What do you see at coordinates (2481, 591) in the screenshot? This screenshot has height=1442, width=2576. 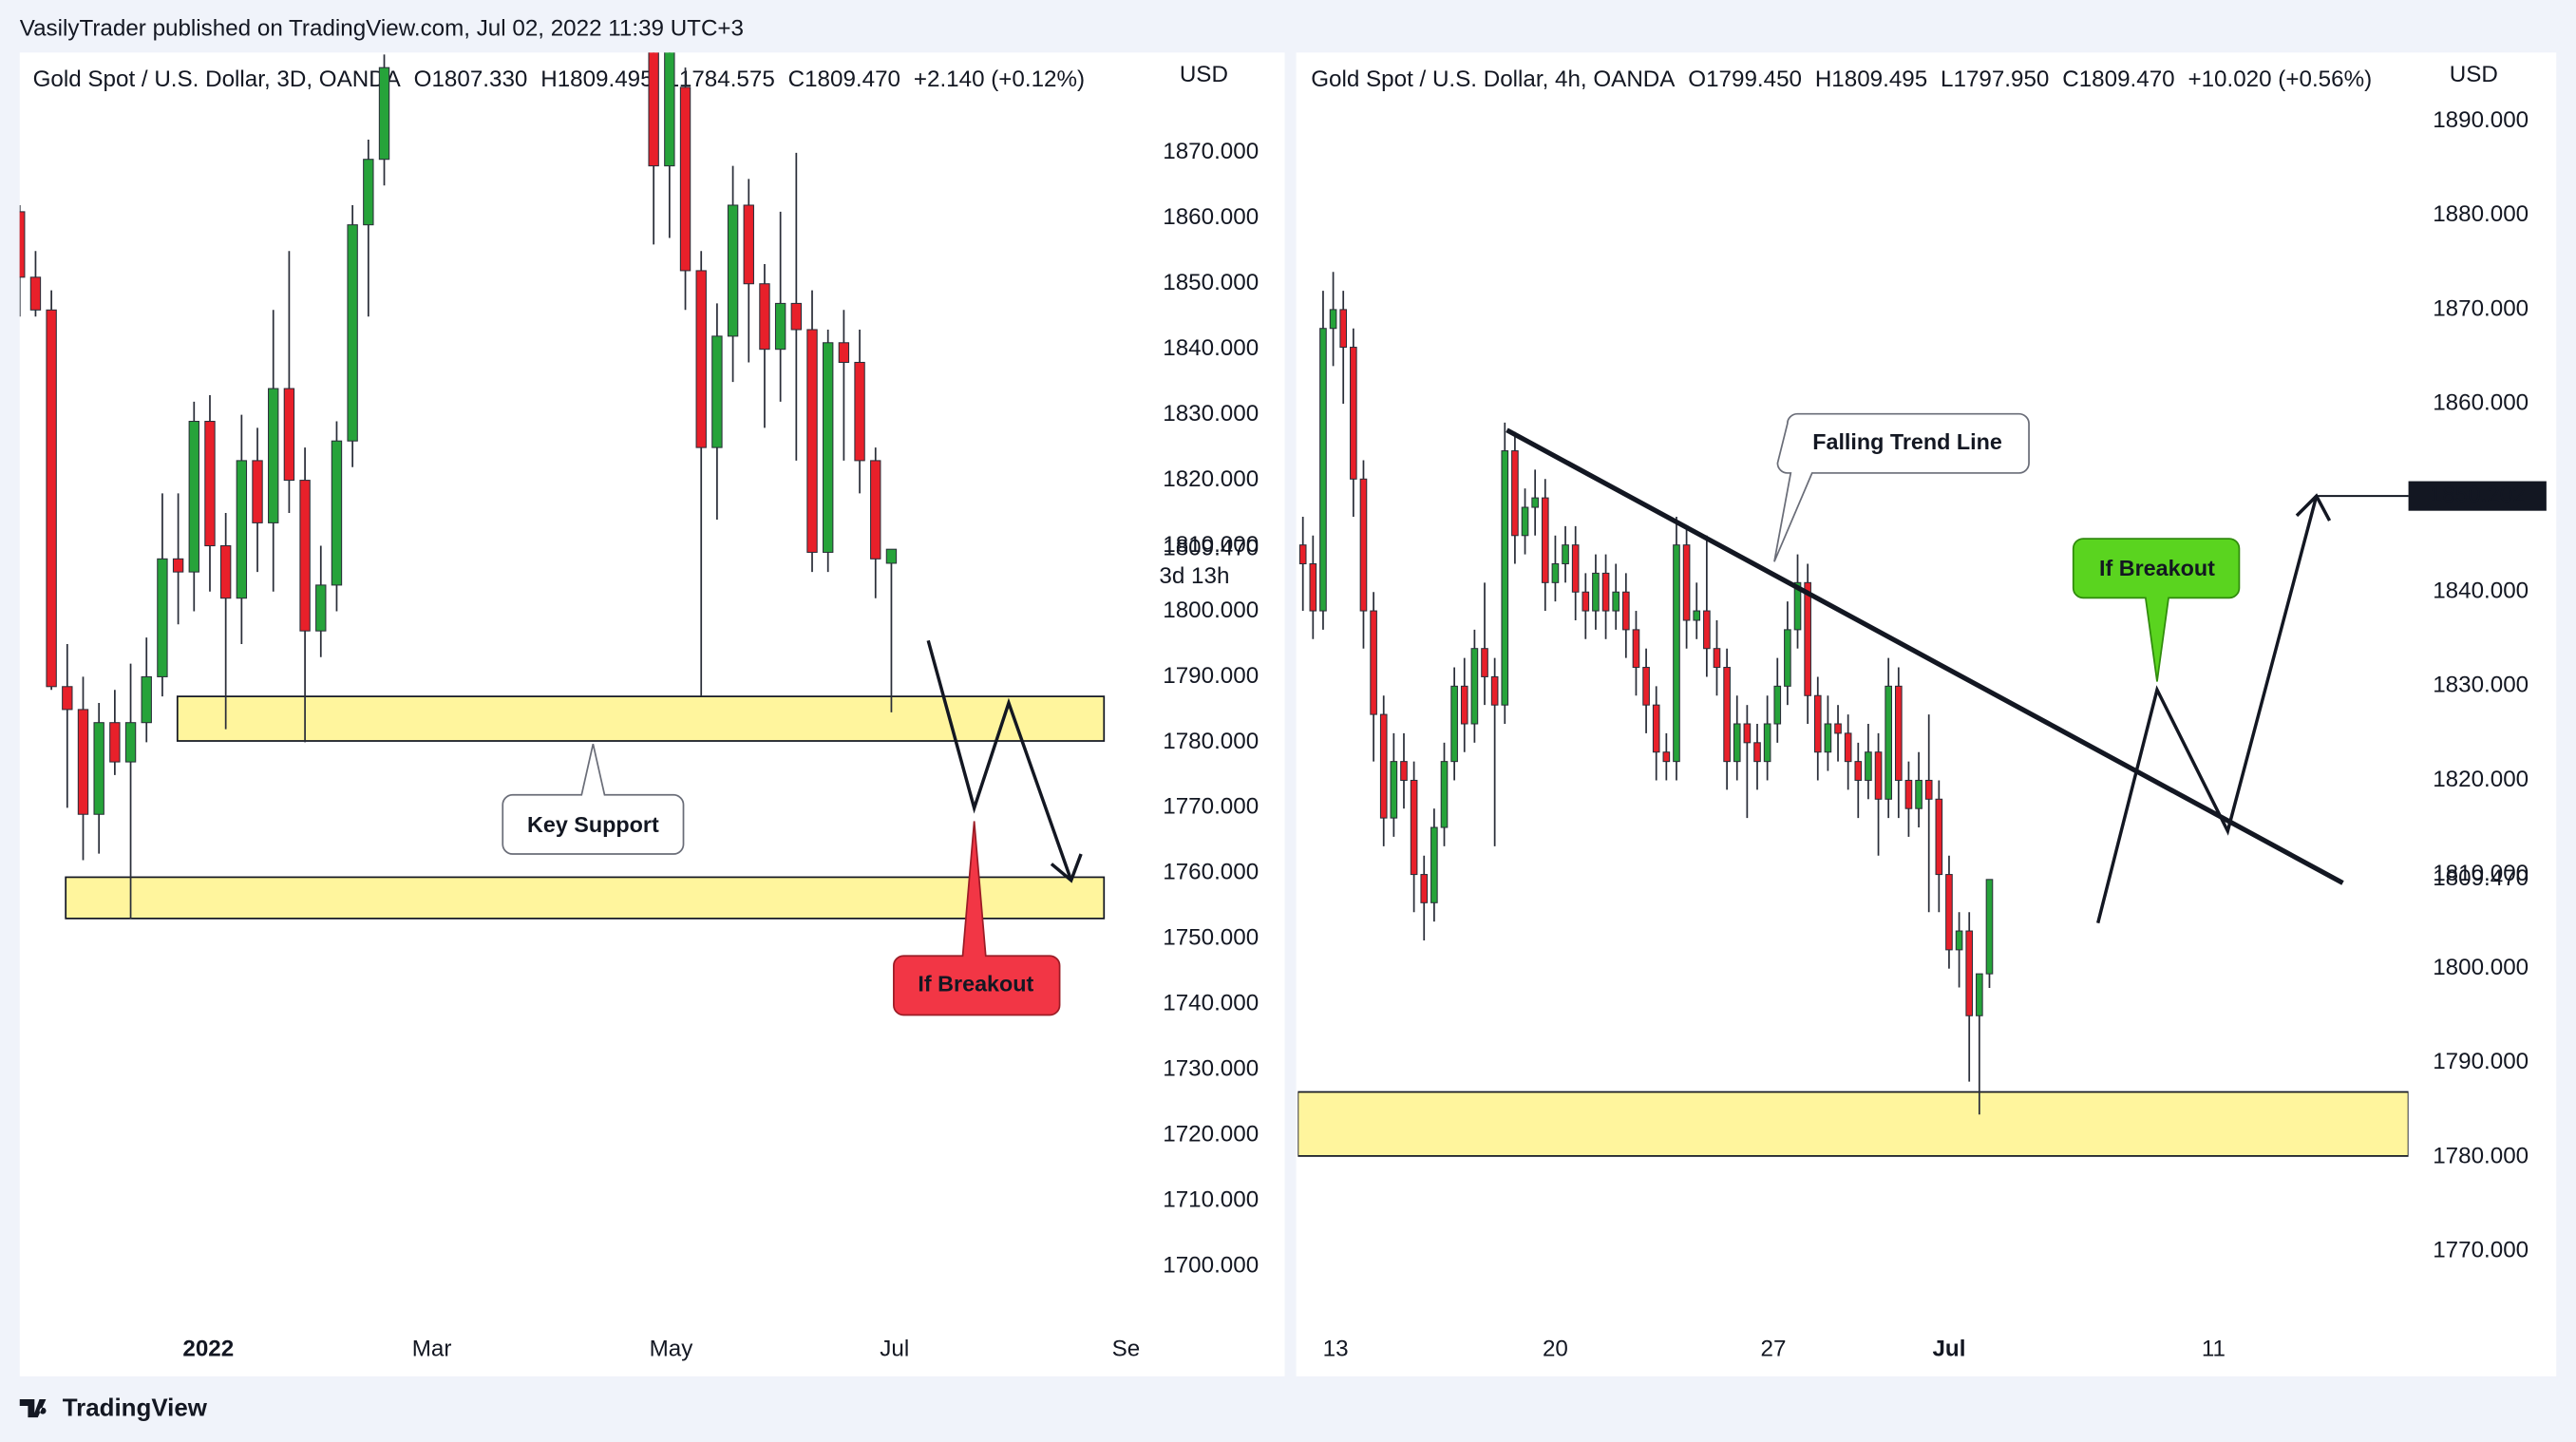 I see `y-tick-label: 1840.000` at bounding box center [2481, 591].